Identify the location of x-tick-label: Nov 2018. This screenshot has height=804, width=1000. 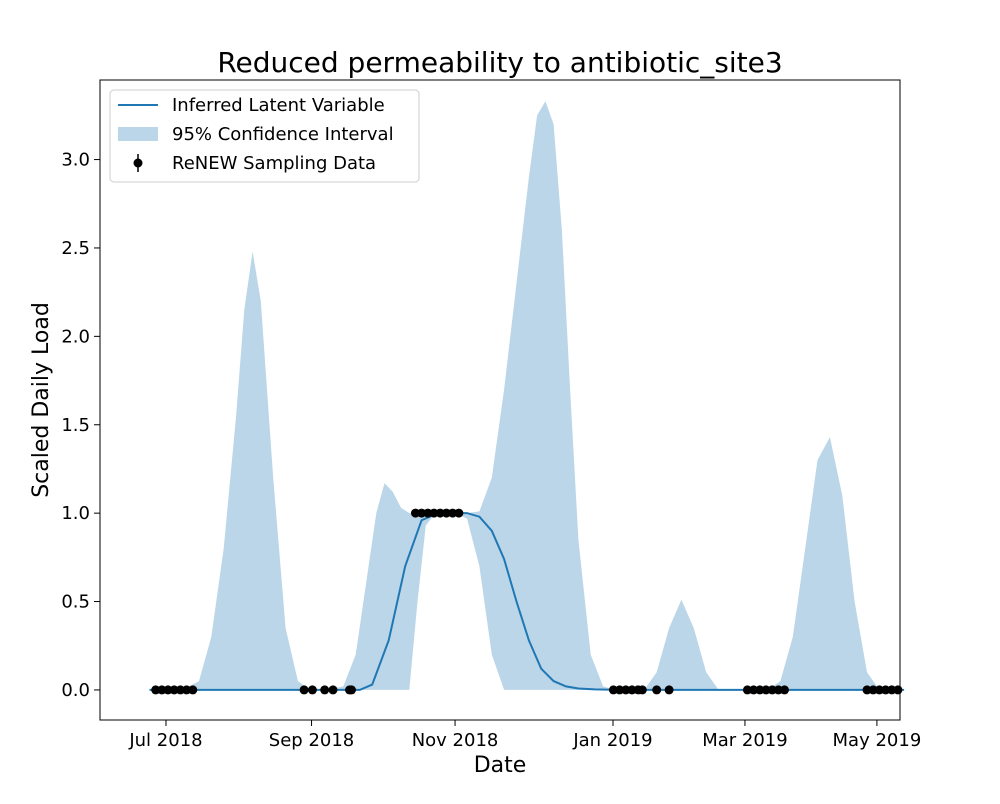
(455, 740).